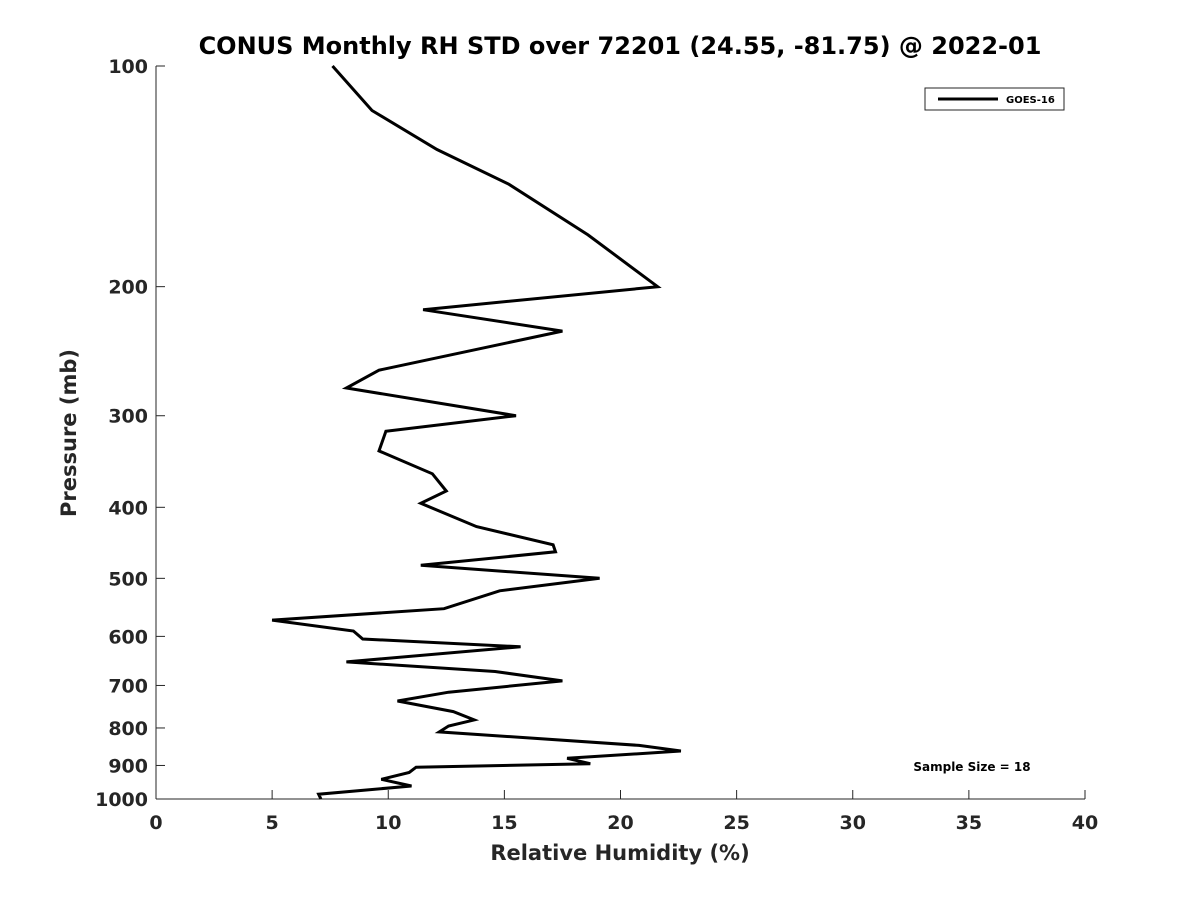 The height and width of the screenshot is (900, 1200). What do you see at coordinates (1030, 100) in the screenshot?
I see `legend-entry-label: GOES-16` at bounding box center [1030, 100].